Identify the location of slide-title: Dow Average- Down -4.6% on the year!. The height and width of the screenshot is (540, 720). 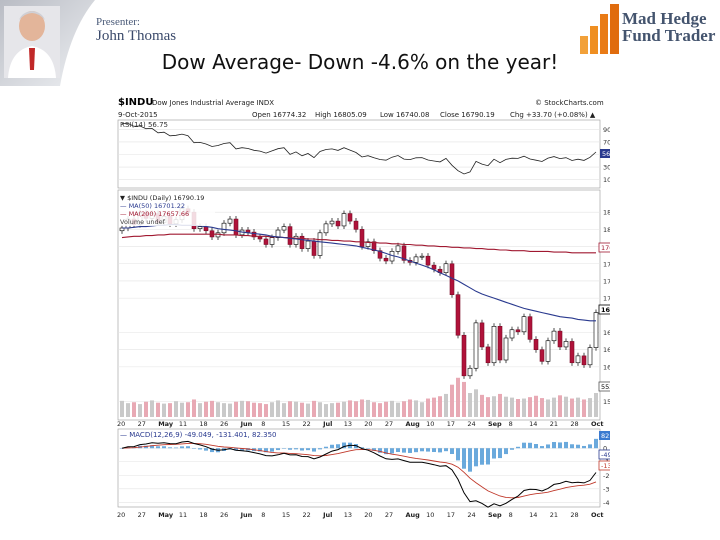
(360, 62).